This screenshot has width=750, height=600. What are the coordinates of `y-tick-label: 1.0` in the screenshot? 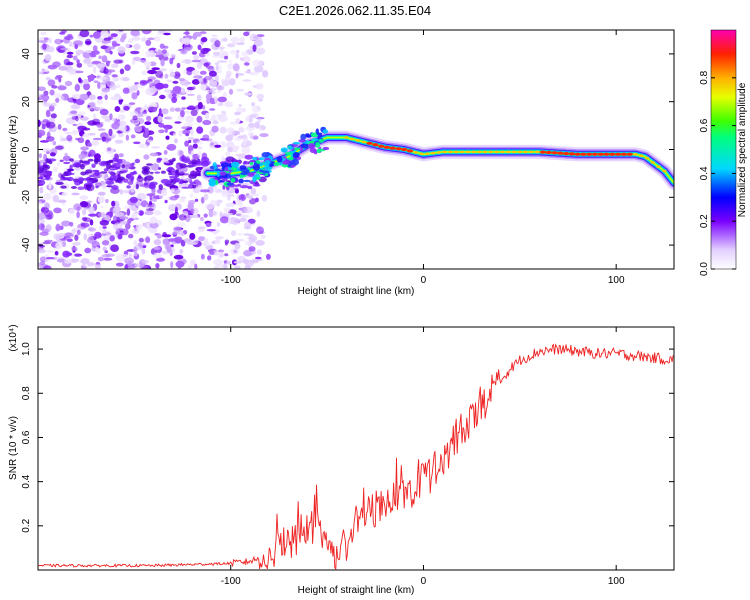 It's located at (26, 349).